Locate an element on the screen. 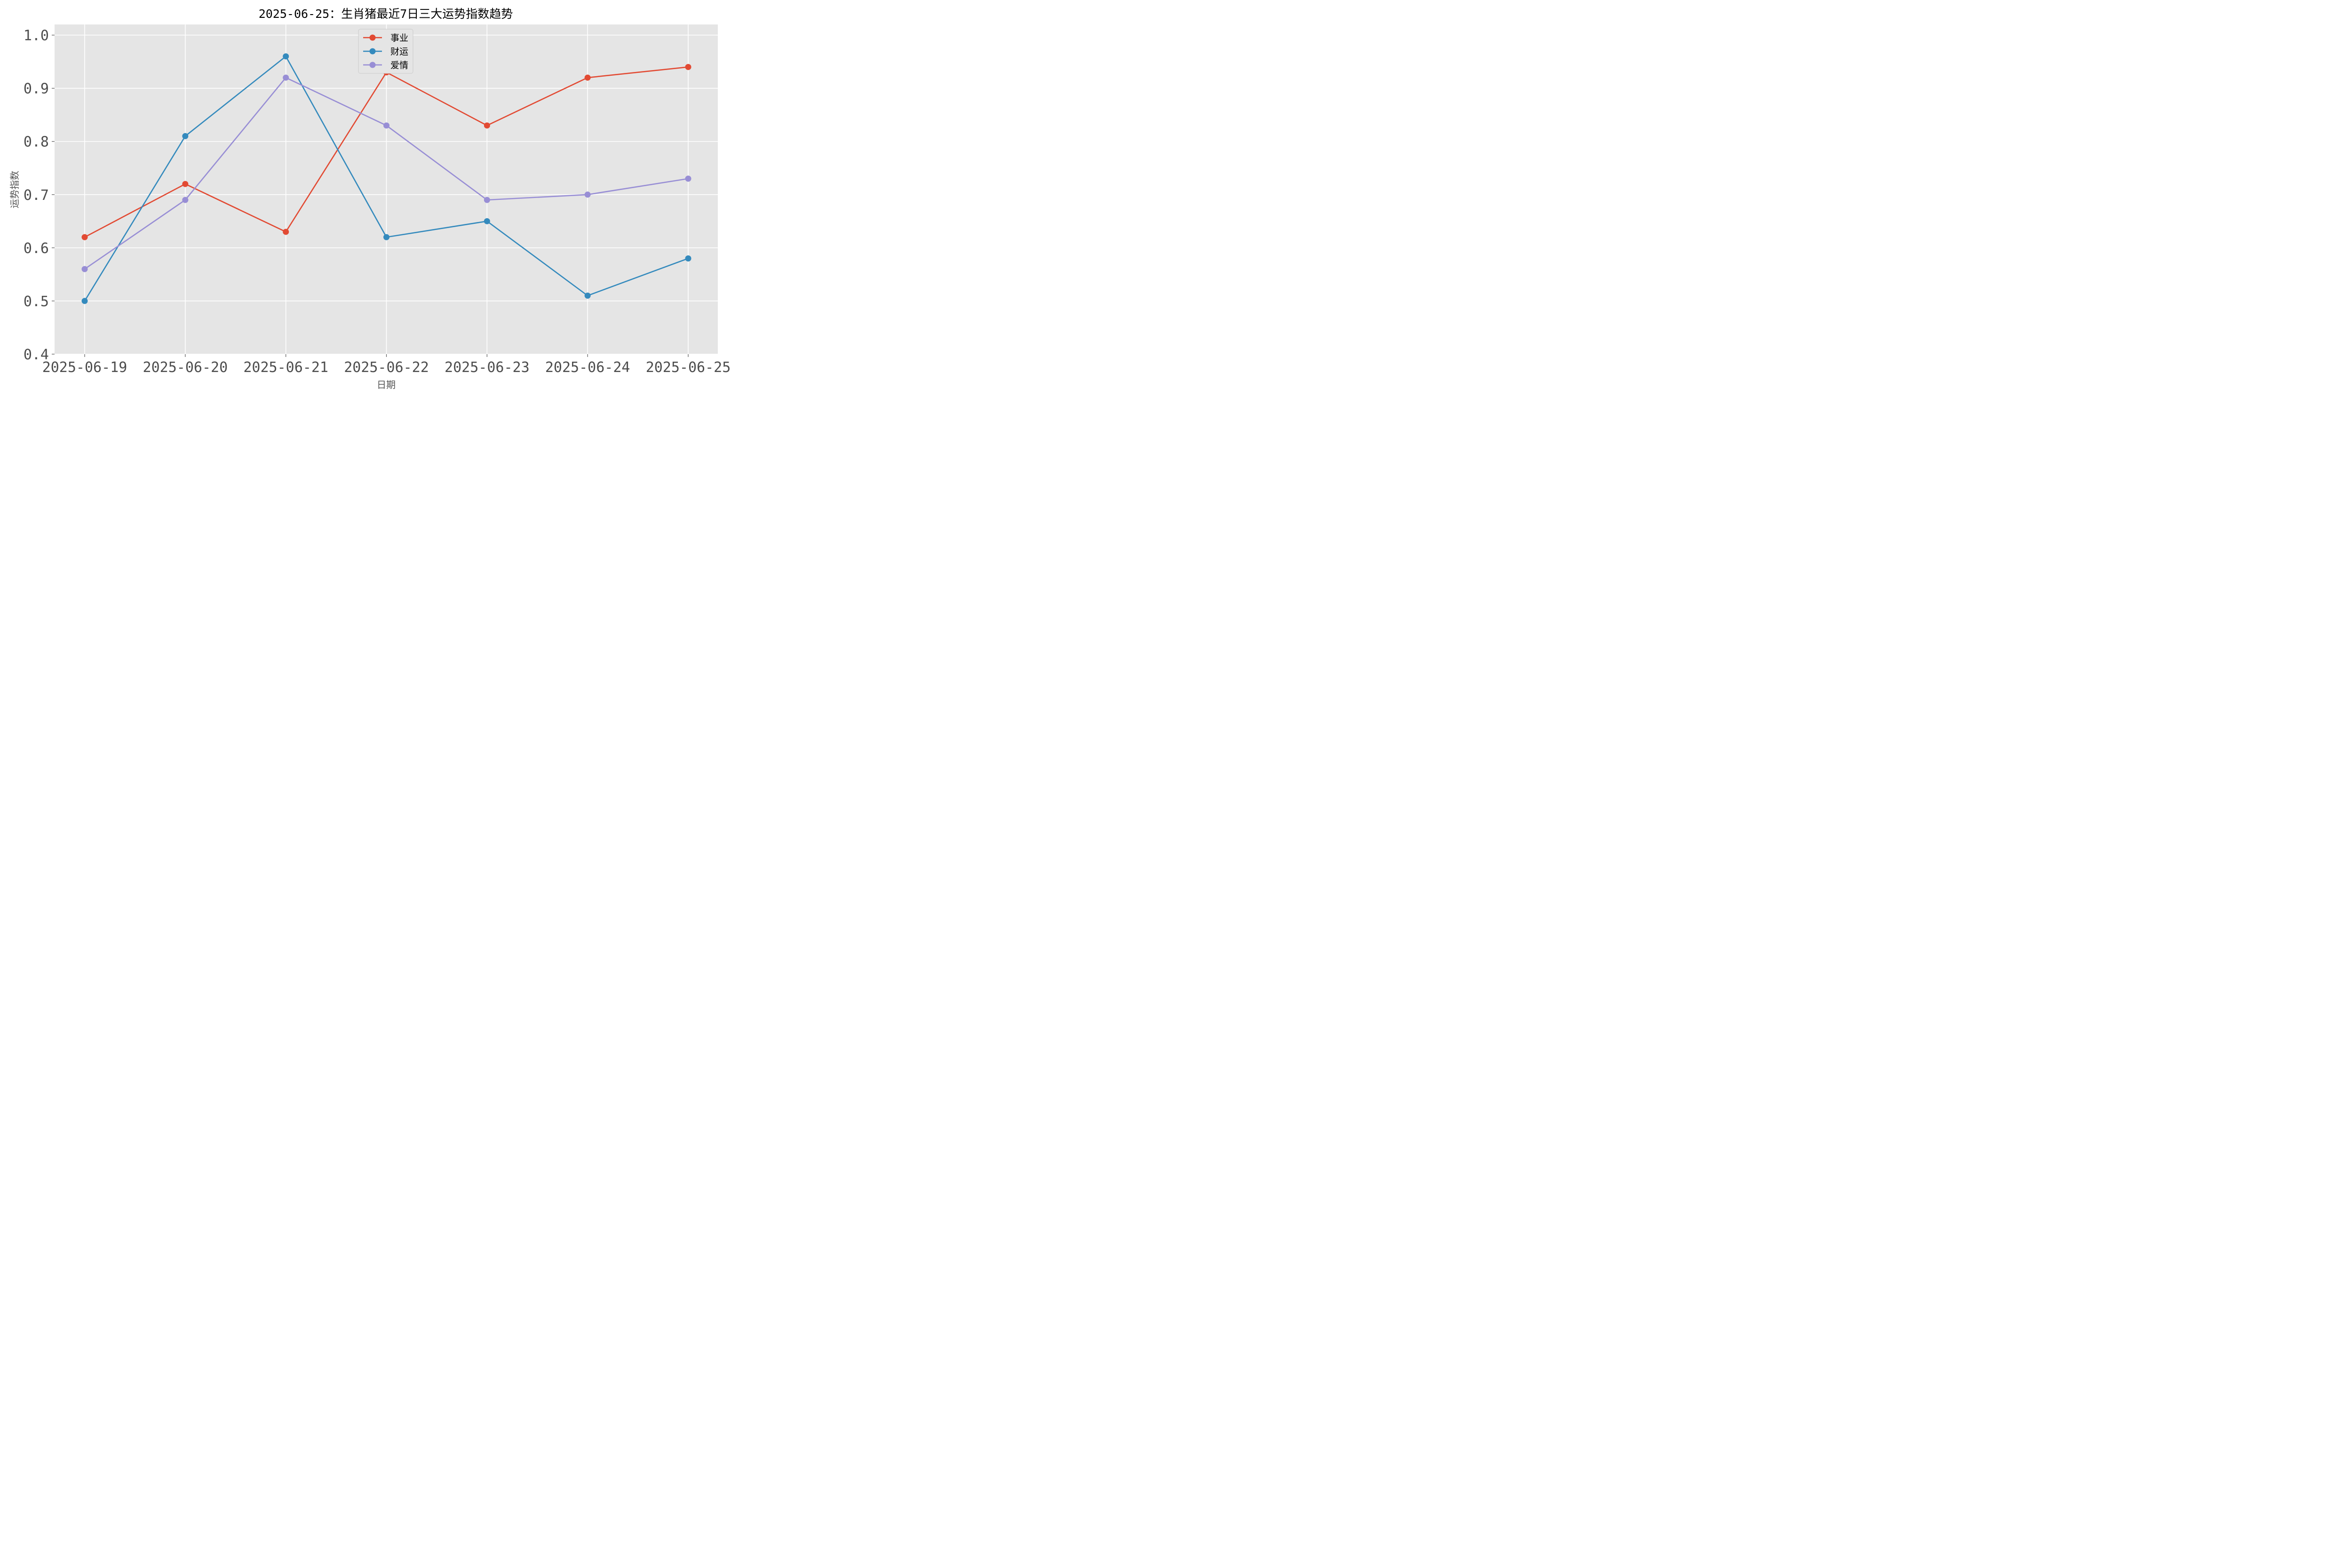 The height and width of the screenshot is (1568, 2352). y-tick-label: 0.9 is located at coordinates (36, 89).